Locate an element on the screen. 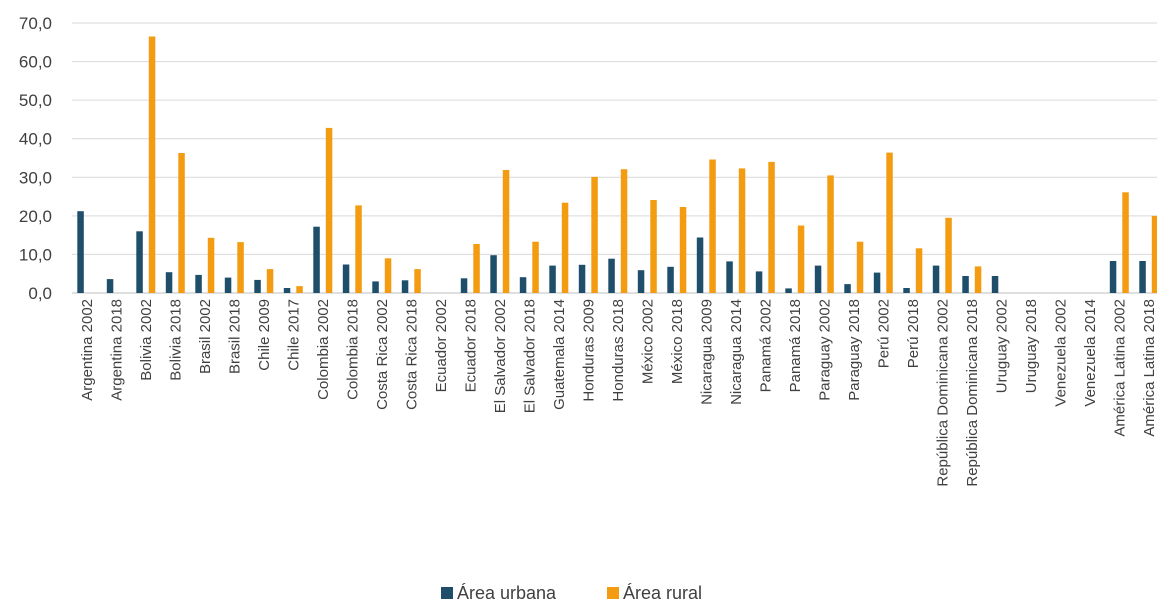 The image size is (1157, 608). y-tick-label: 40,0 is located at coordinates (35, 139).